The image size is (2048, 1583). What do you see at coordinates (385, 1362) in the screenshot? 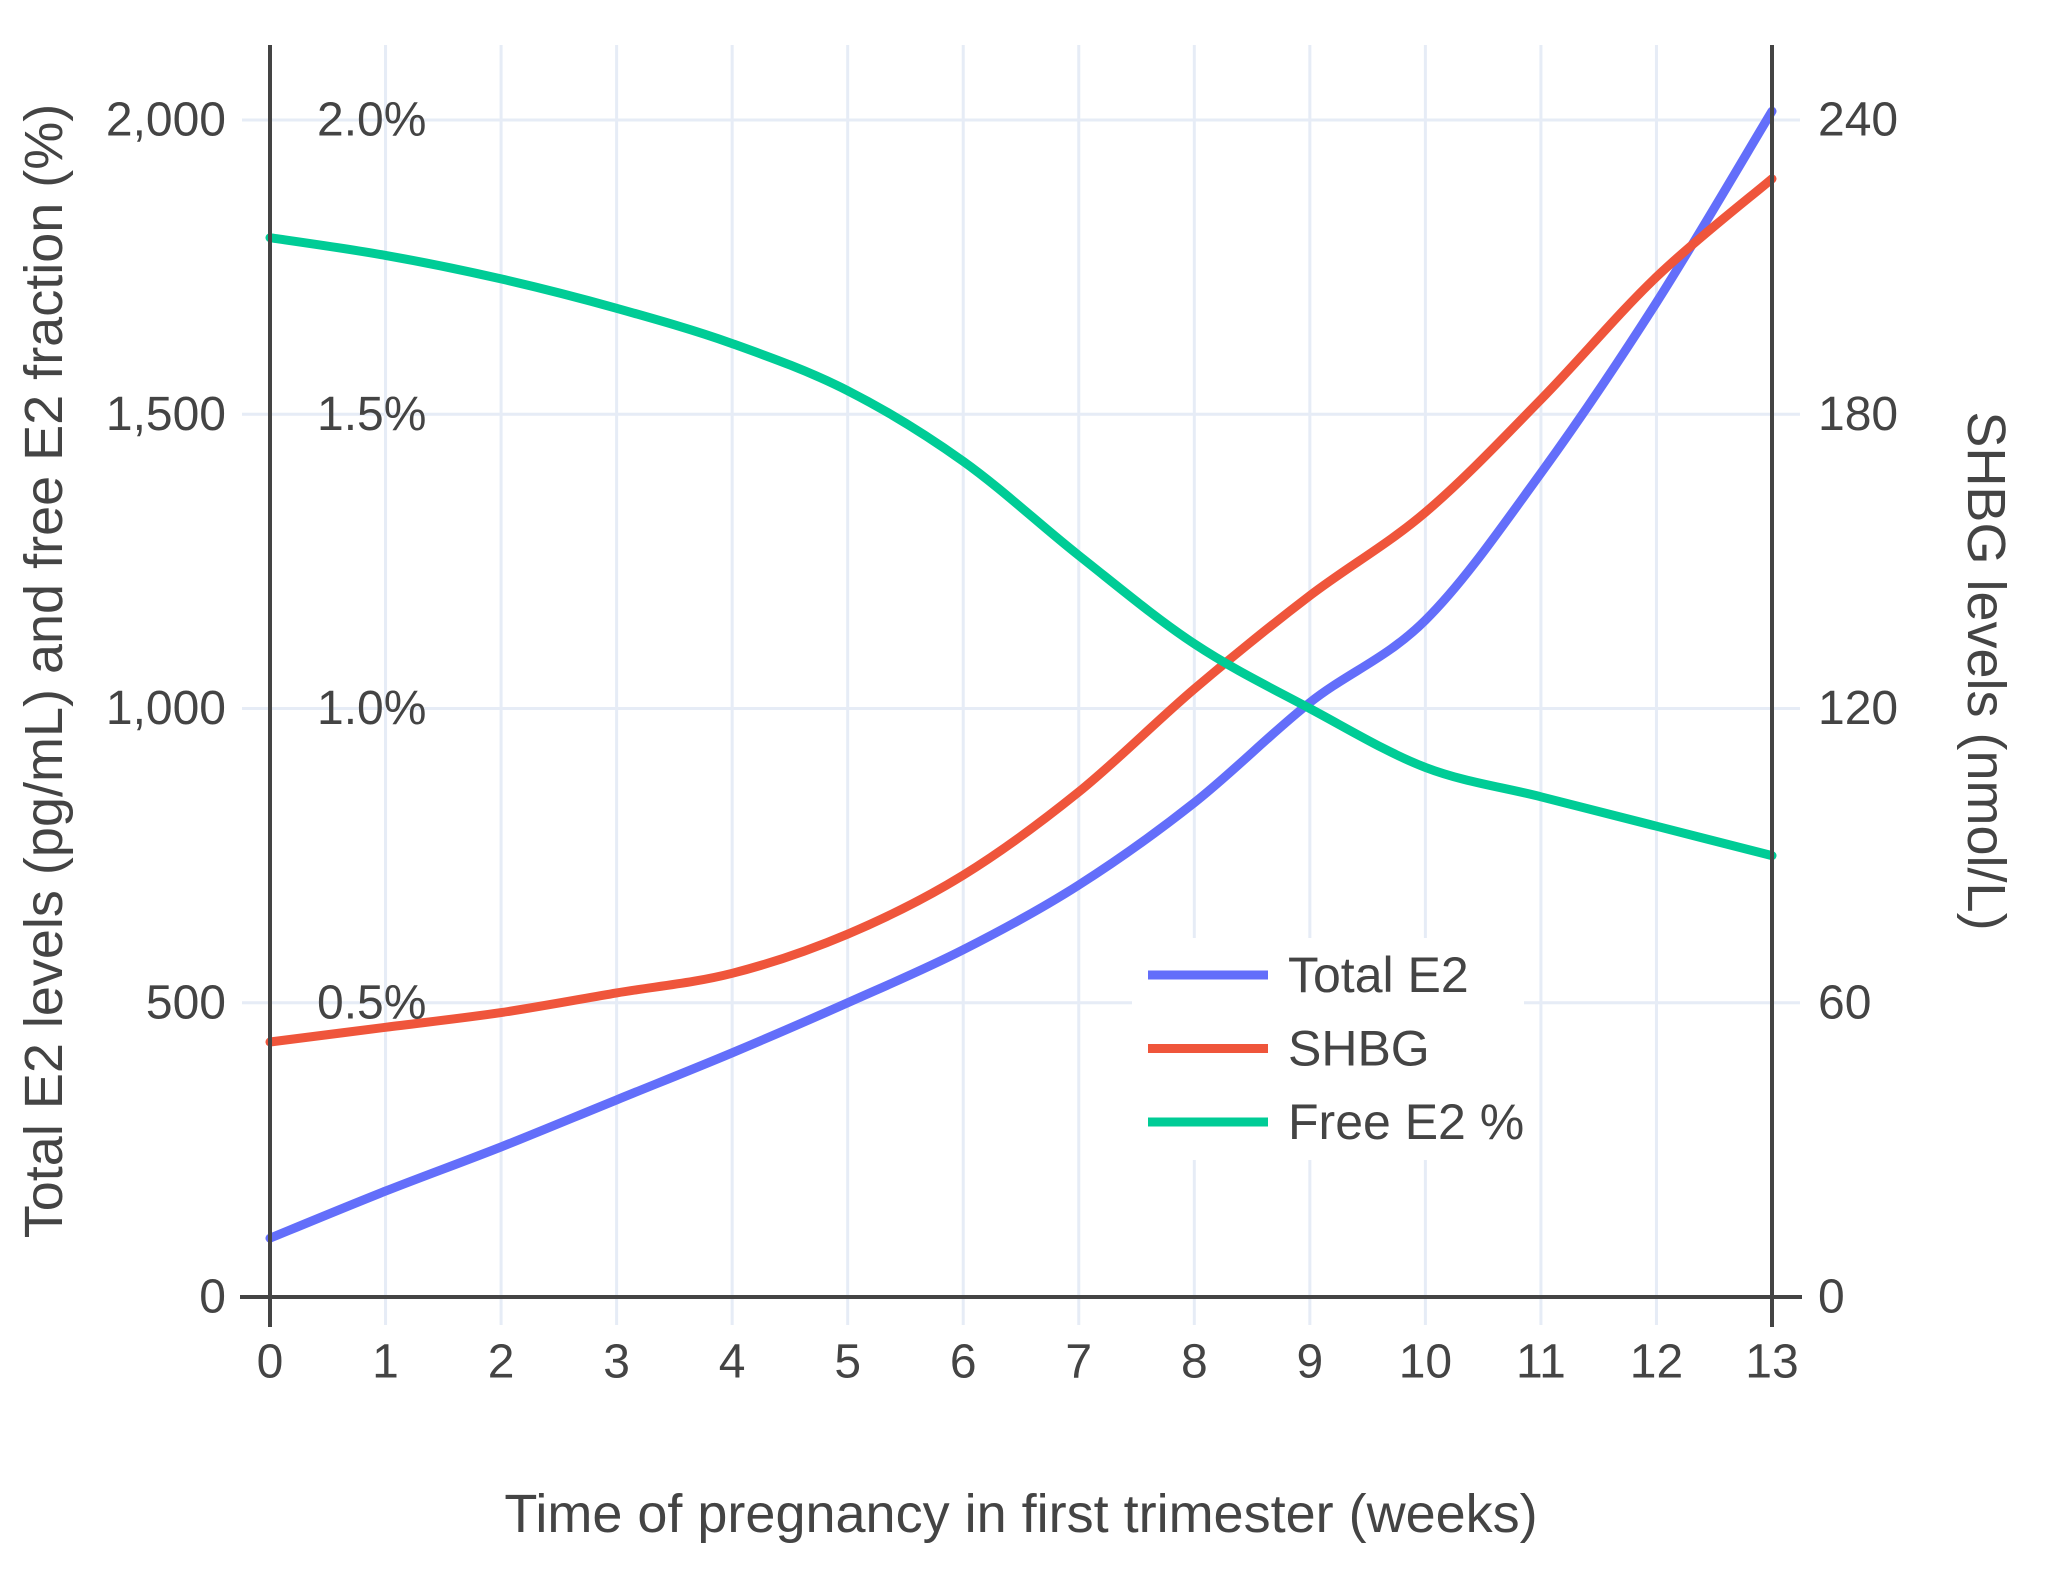
I see `x-tick-label-1: 1` at bounding box center [385, 1362].